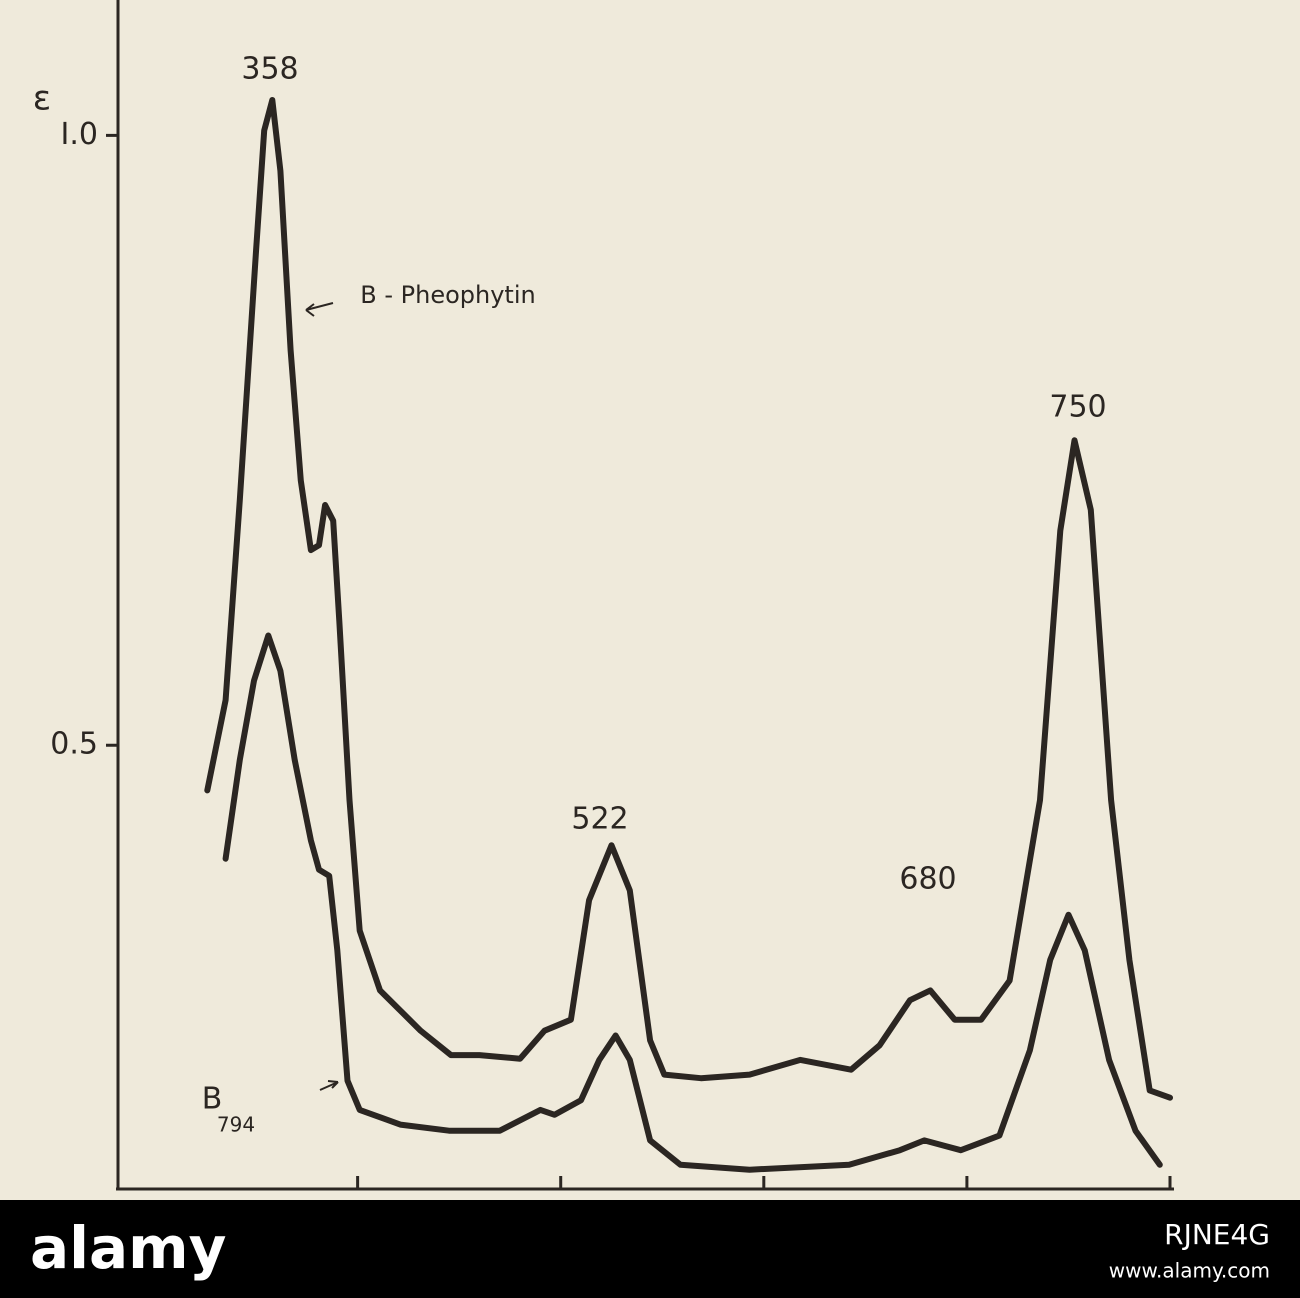 This screenshot has height=1298, width=1300. Describe the element at coordinates (74, 744) in the screenshot. I see `y-tick-label: 0.5` at that location.